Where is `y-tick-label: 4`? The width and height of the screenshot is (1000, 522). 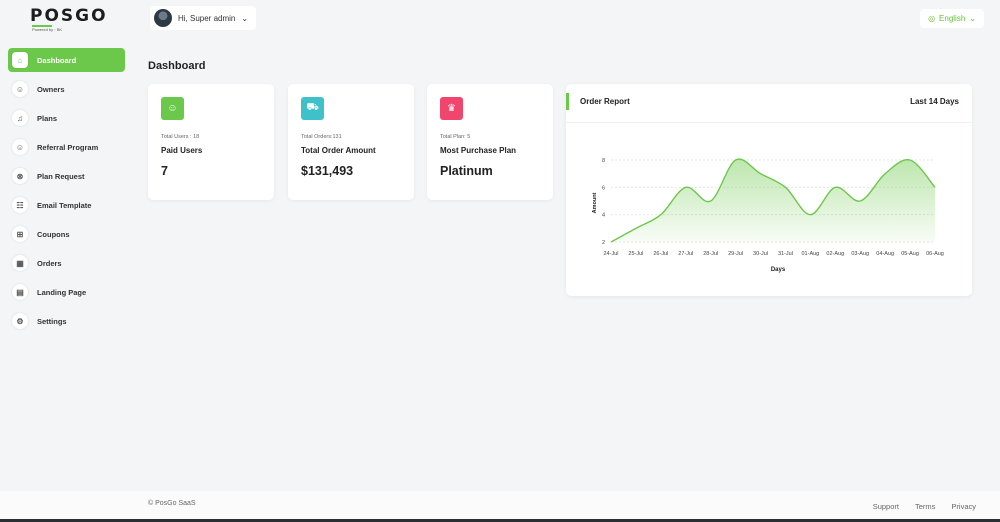
y-tick-label: 4 is located at coordinates (603, 216).